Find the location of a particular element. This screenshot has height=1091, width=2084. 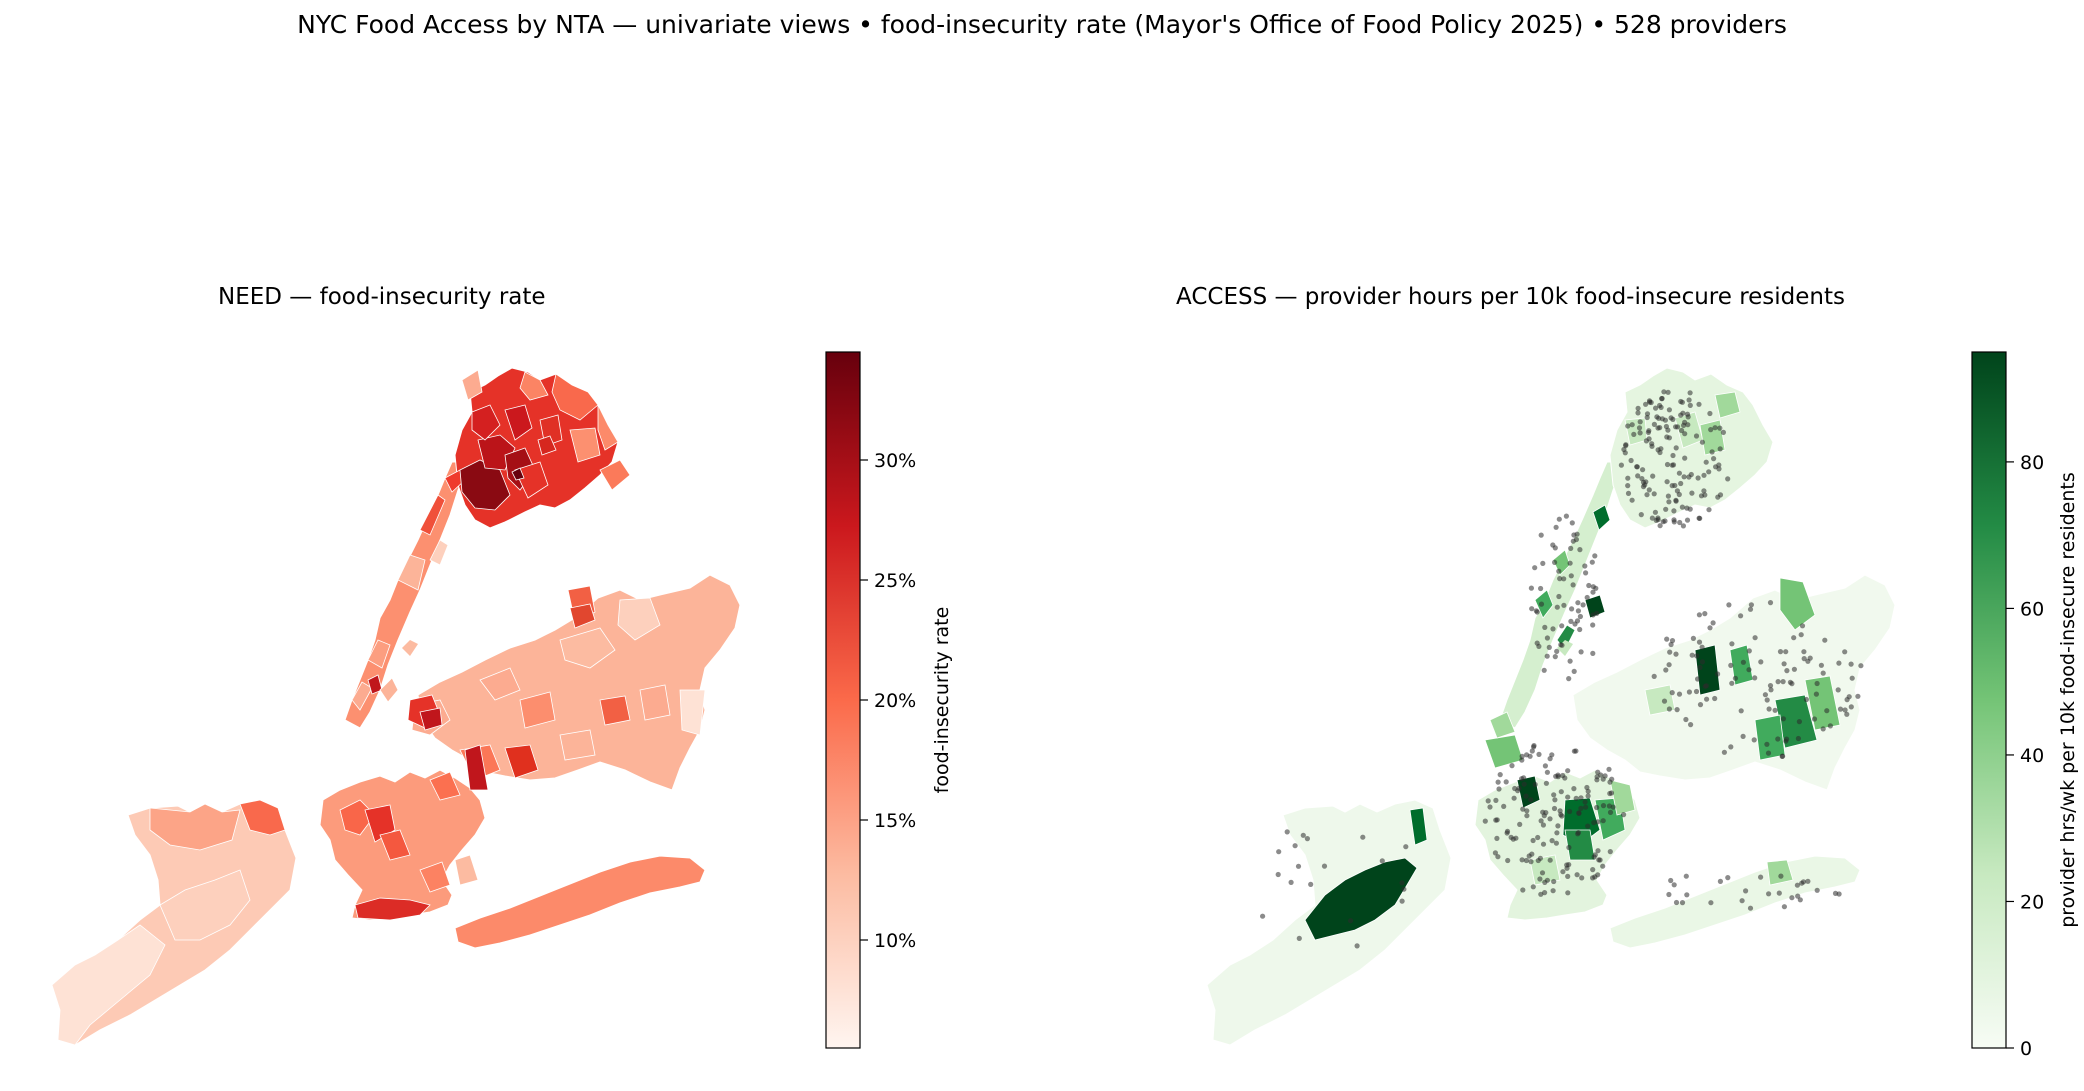

access-tick-label: 0 is located at coordinates (2026, 1049).